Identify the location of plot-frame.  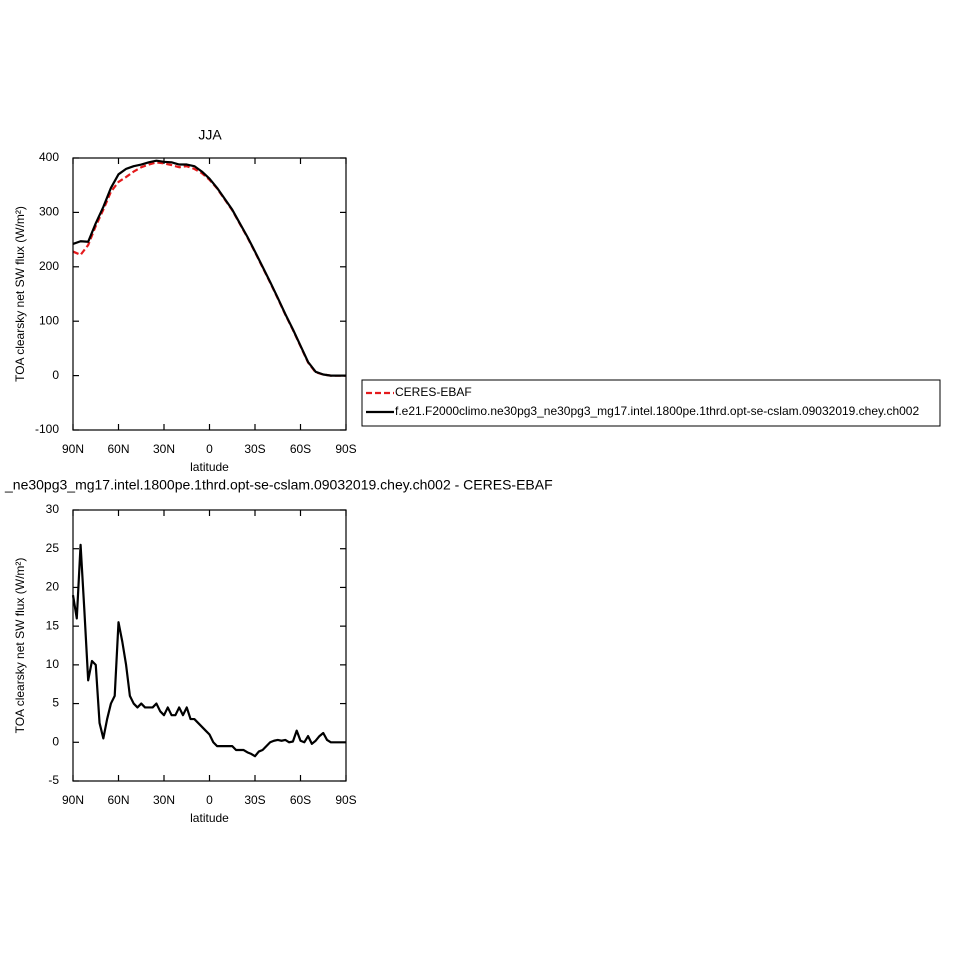
(209, 294).